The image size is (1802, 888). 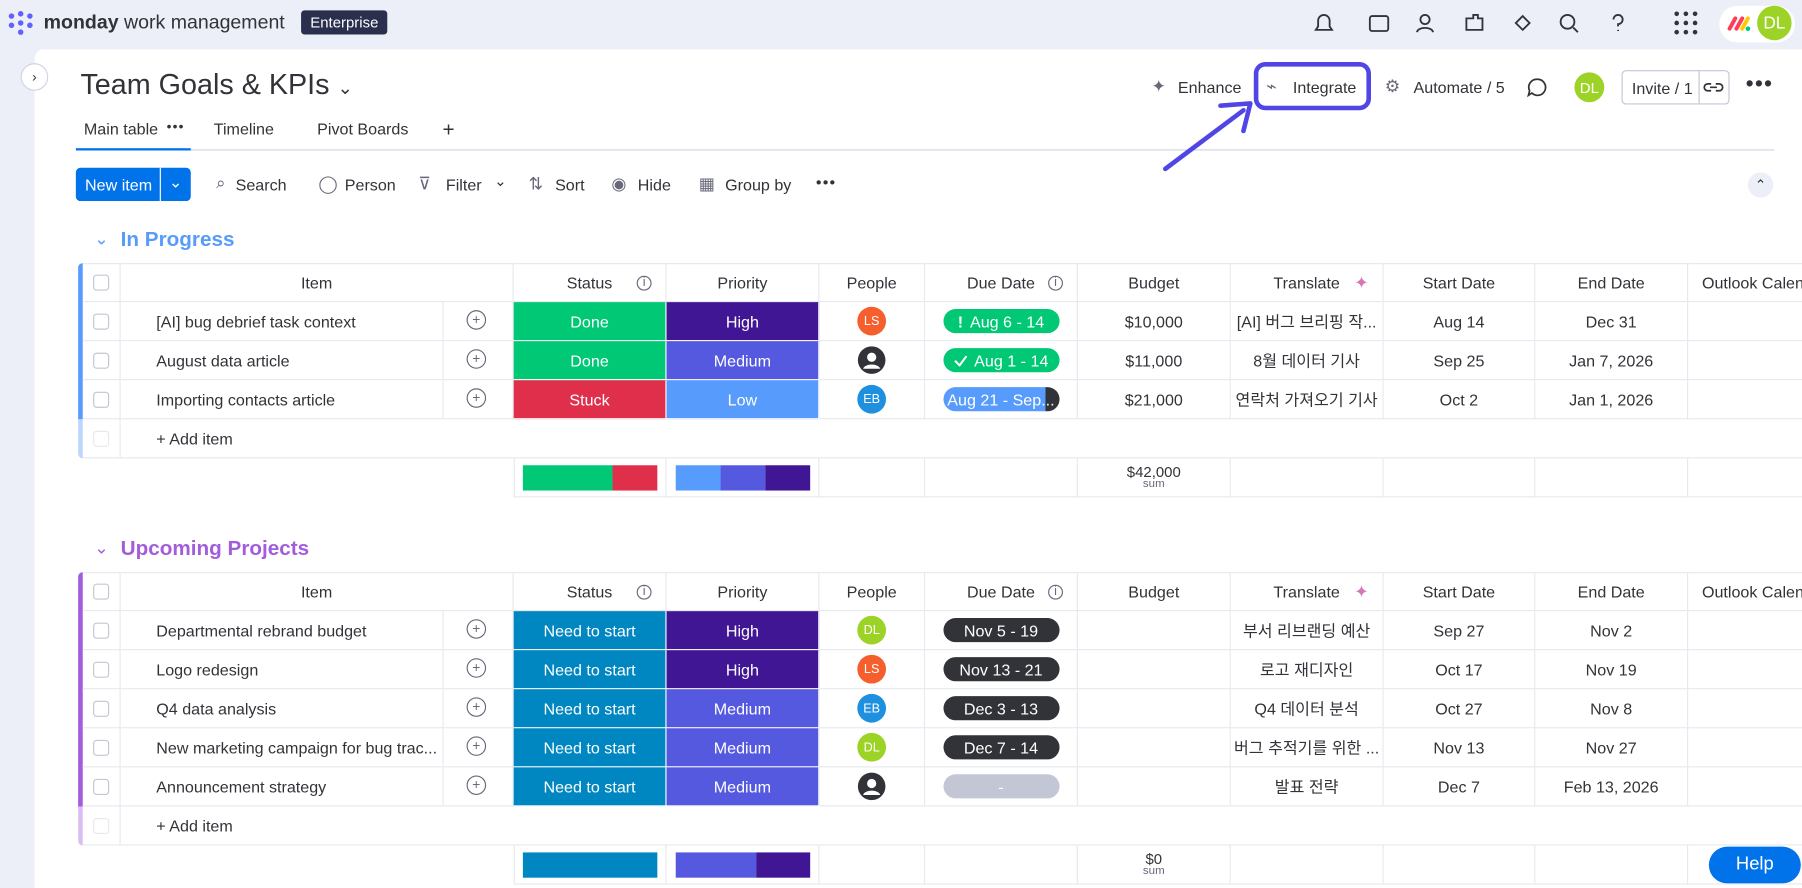 I want to click on due-pill: ! Aug 6 - 14, so click(x=1000, y=321).